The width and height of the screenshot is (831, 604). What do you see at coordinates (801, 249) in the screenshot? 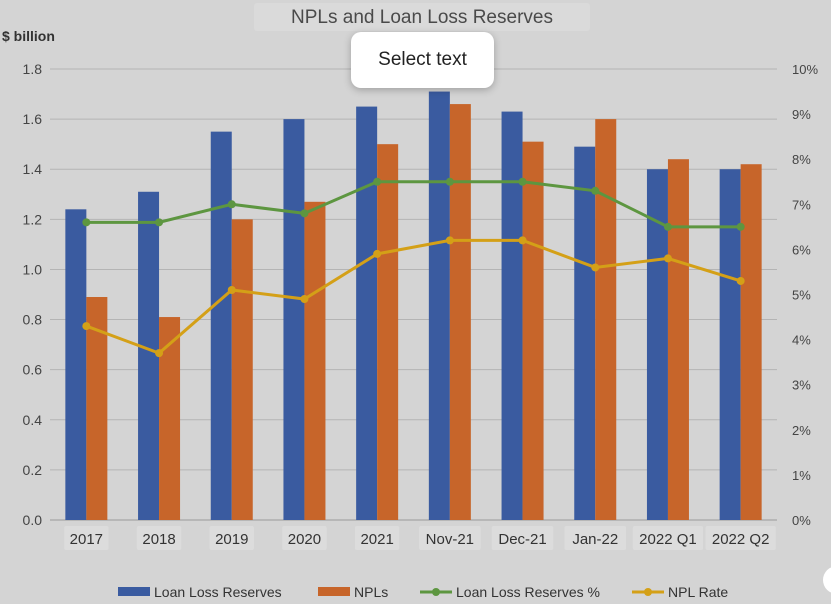
I see `y2-axis-tick-label: 6%` at bounding box center [801, 249].